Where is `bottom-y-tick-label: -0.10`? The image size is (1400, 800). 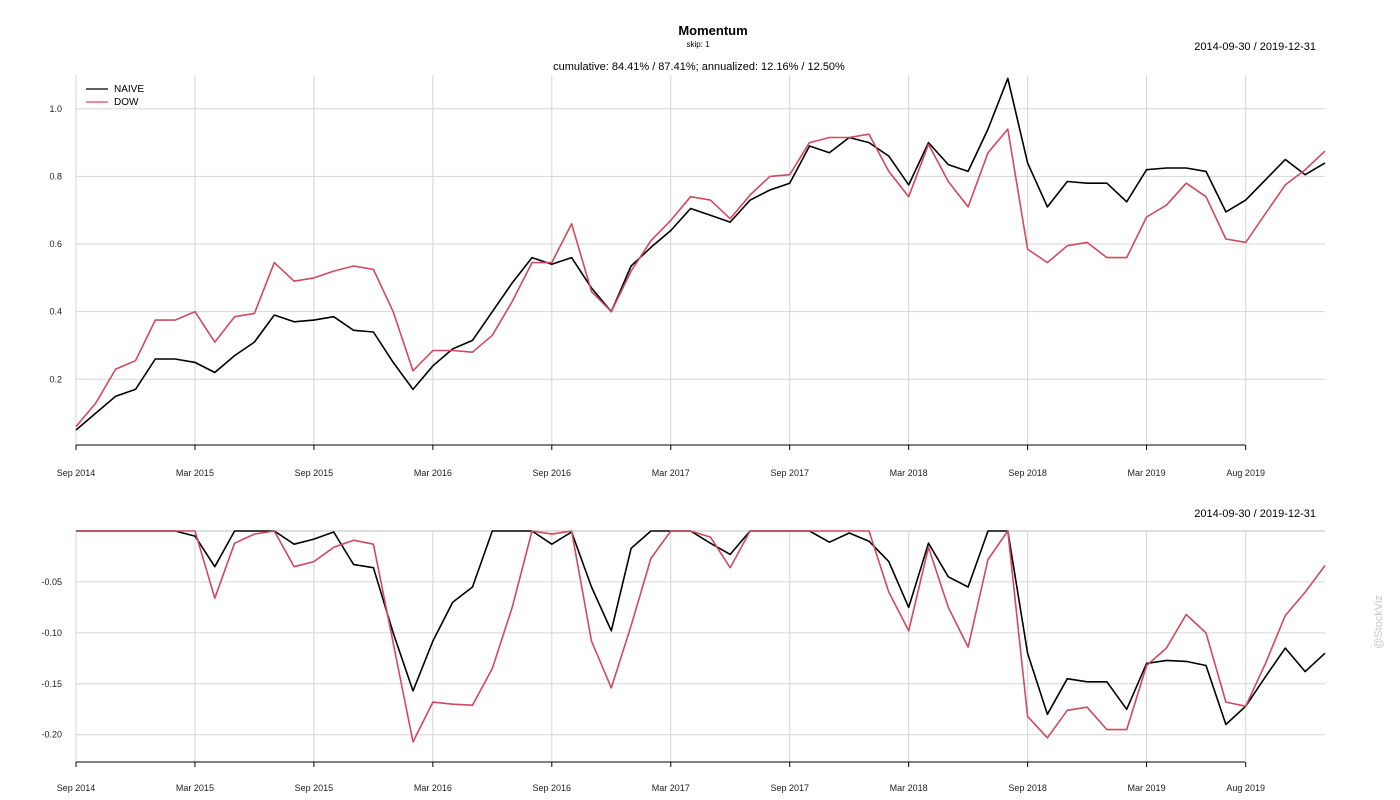
bottom-y-tick-label: -0.10 is located at coordinates (51, 633).